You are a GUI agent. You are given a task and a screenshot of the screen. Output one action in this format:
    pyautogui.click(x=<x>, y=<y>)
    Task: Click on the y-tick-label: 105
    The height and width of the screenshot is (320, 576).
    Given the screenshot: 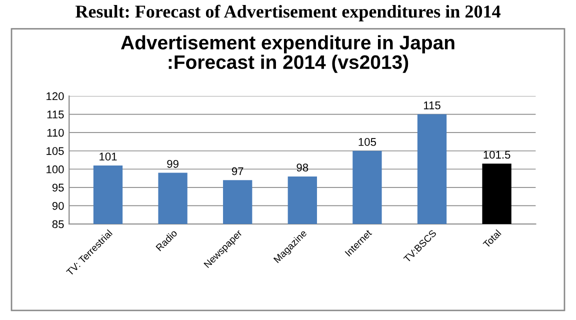 What is the action you would take?
    pyautogui.click(x=55, y=151)
    